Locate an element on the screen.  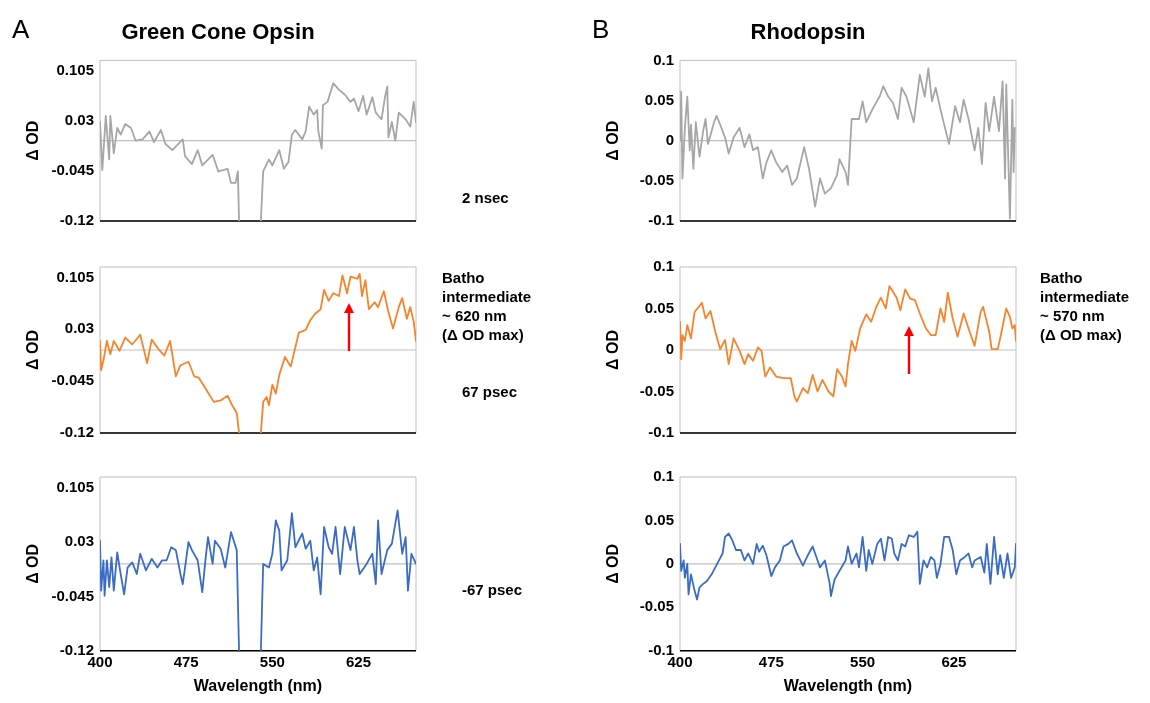
text: Batho intermediate ~ 620 nm (Δ OD max) is located at coordinates (487, 306).